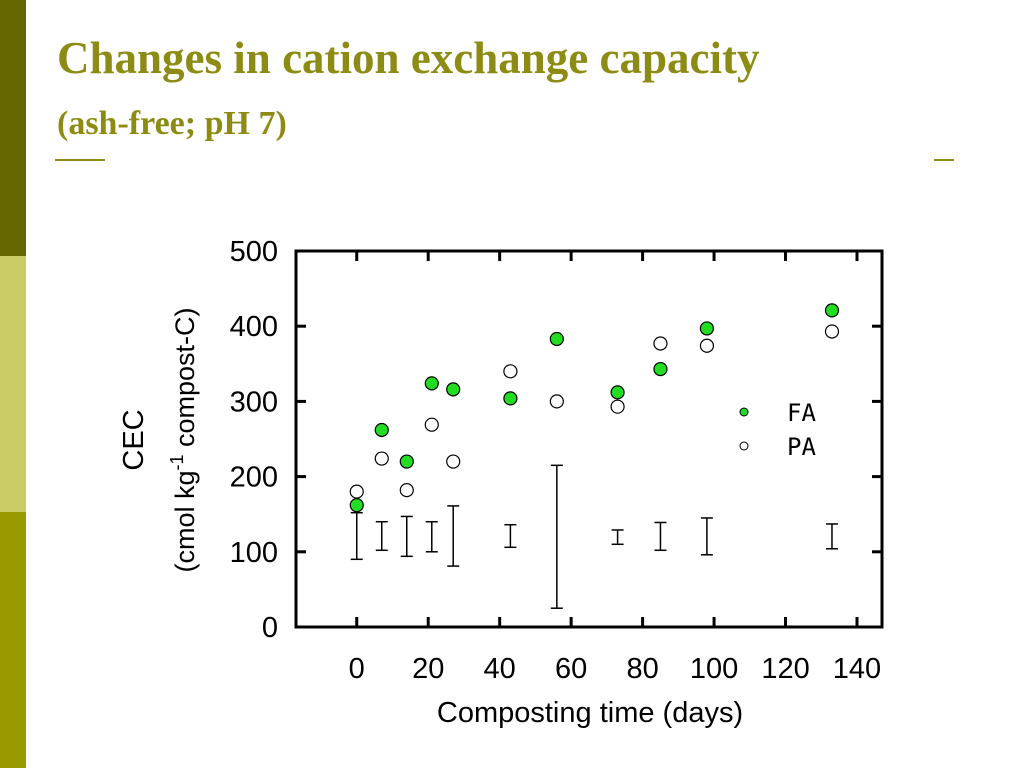 This screenshot has width=1024, height=768. What do you see at coordinates (254, 327) in the screenshot?
I see `y-tick-label: 400` at bounding box center [254, 327].